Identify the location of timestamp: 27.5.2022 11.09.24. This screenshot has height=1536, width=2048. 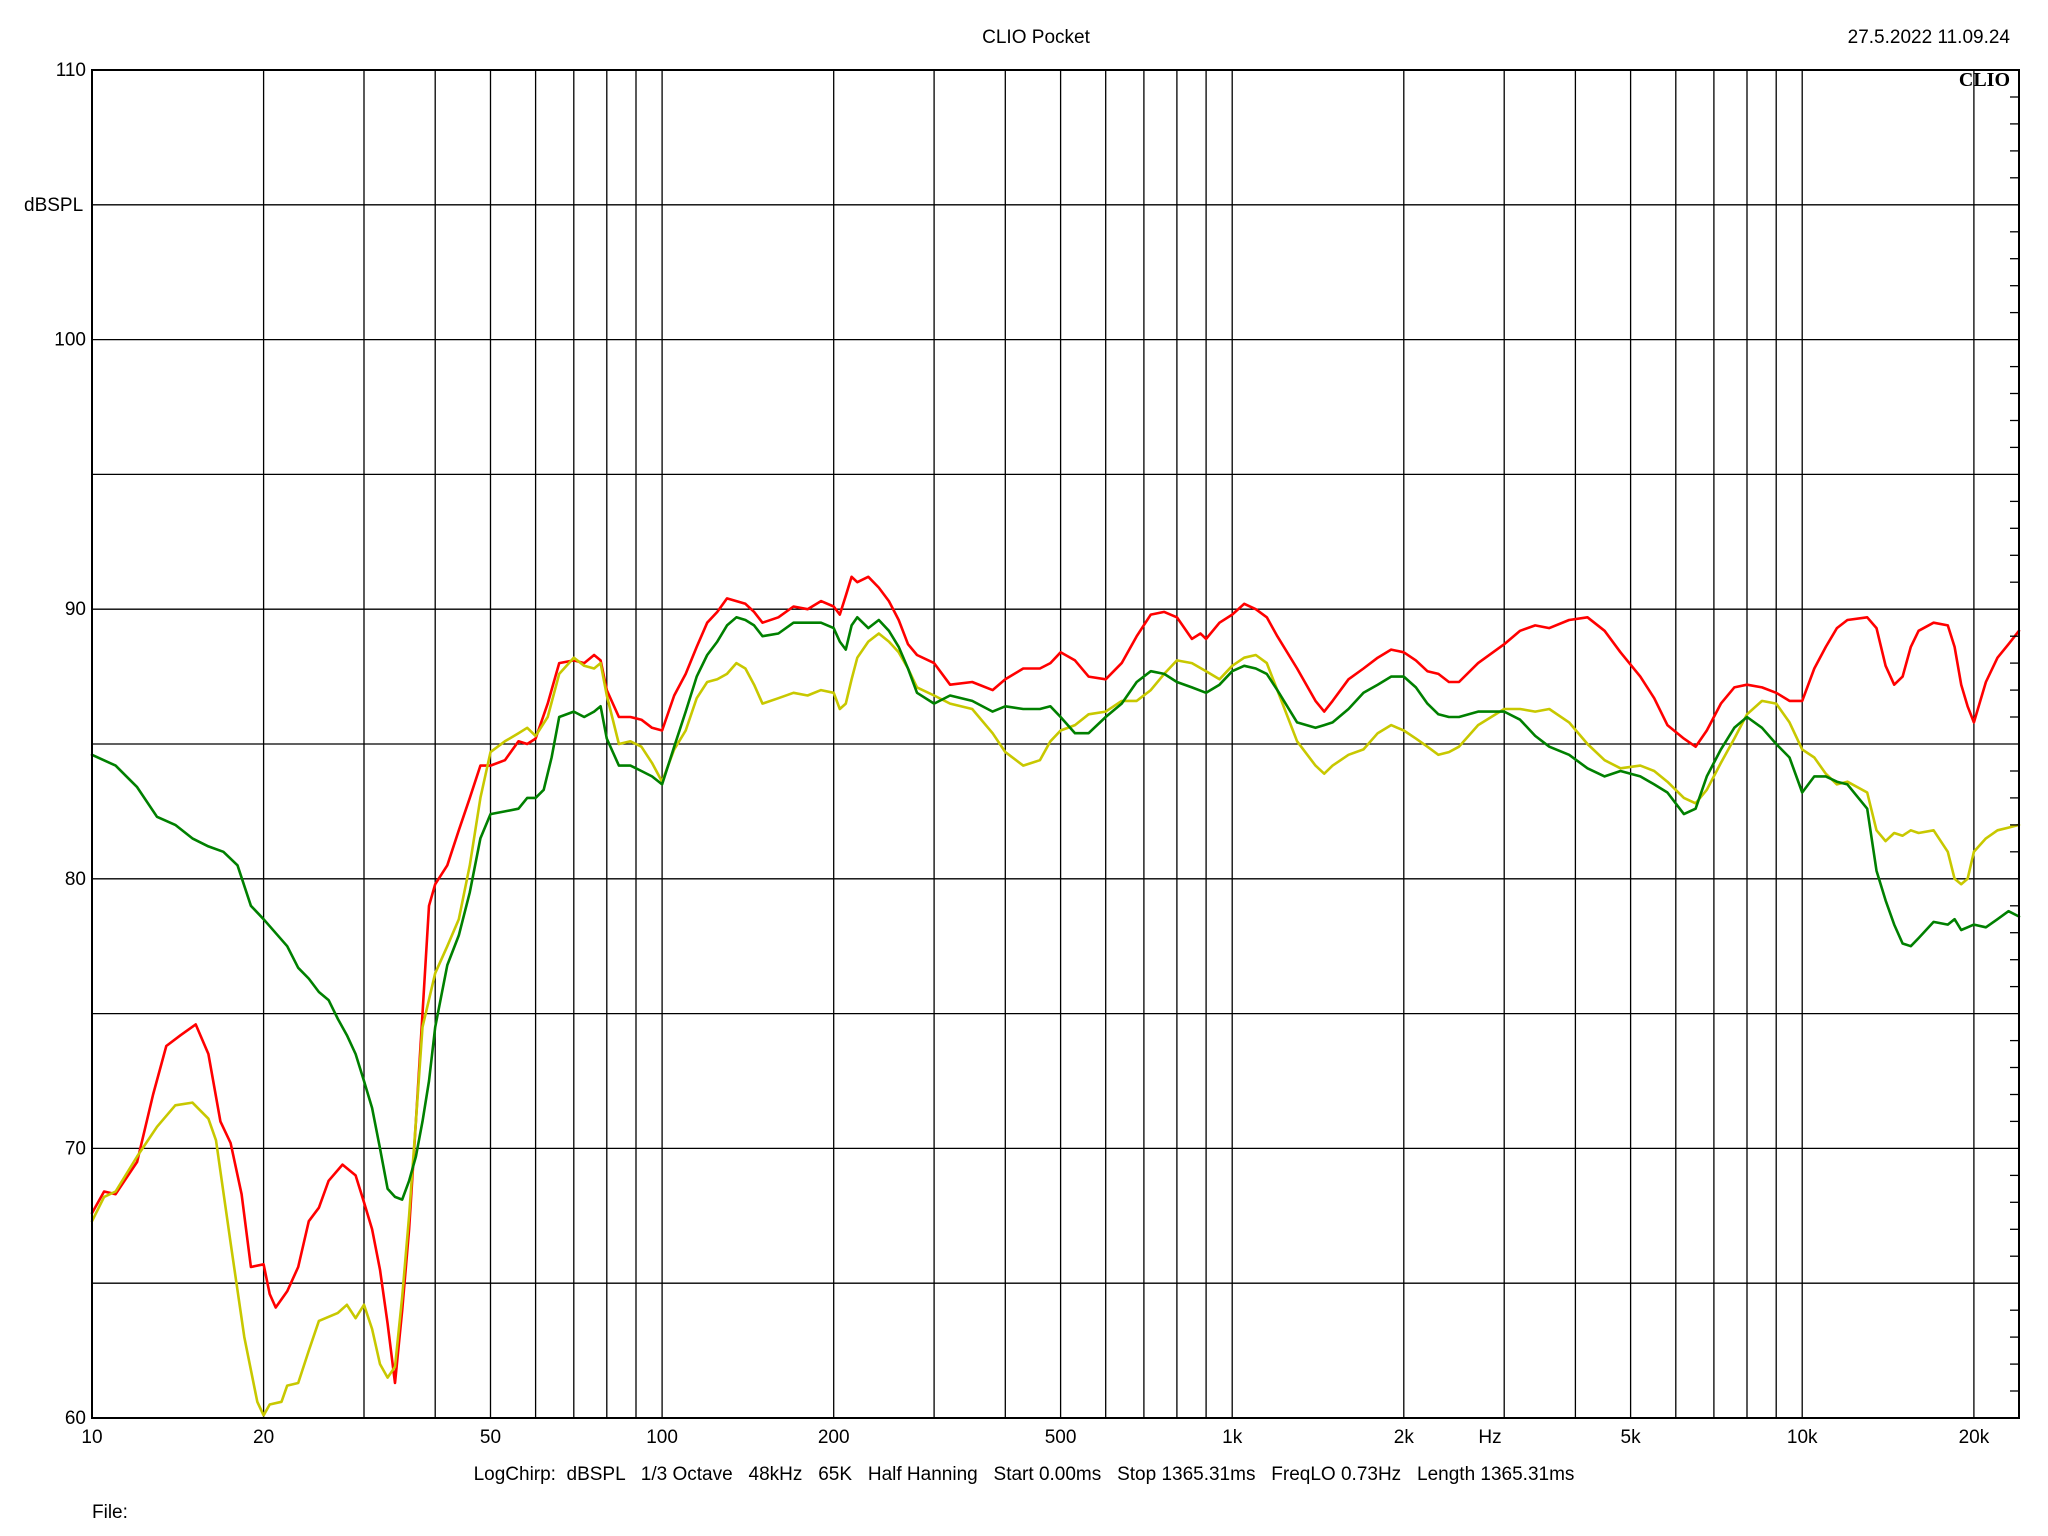
(1929, 37).